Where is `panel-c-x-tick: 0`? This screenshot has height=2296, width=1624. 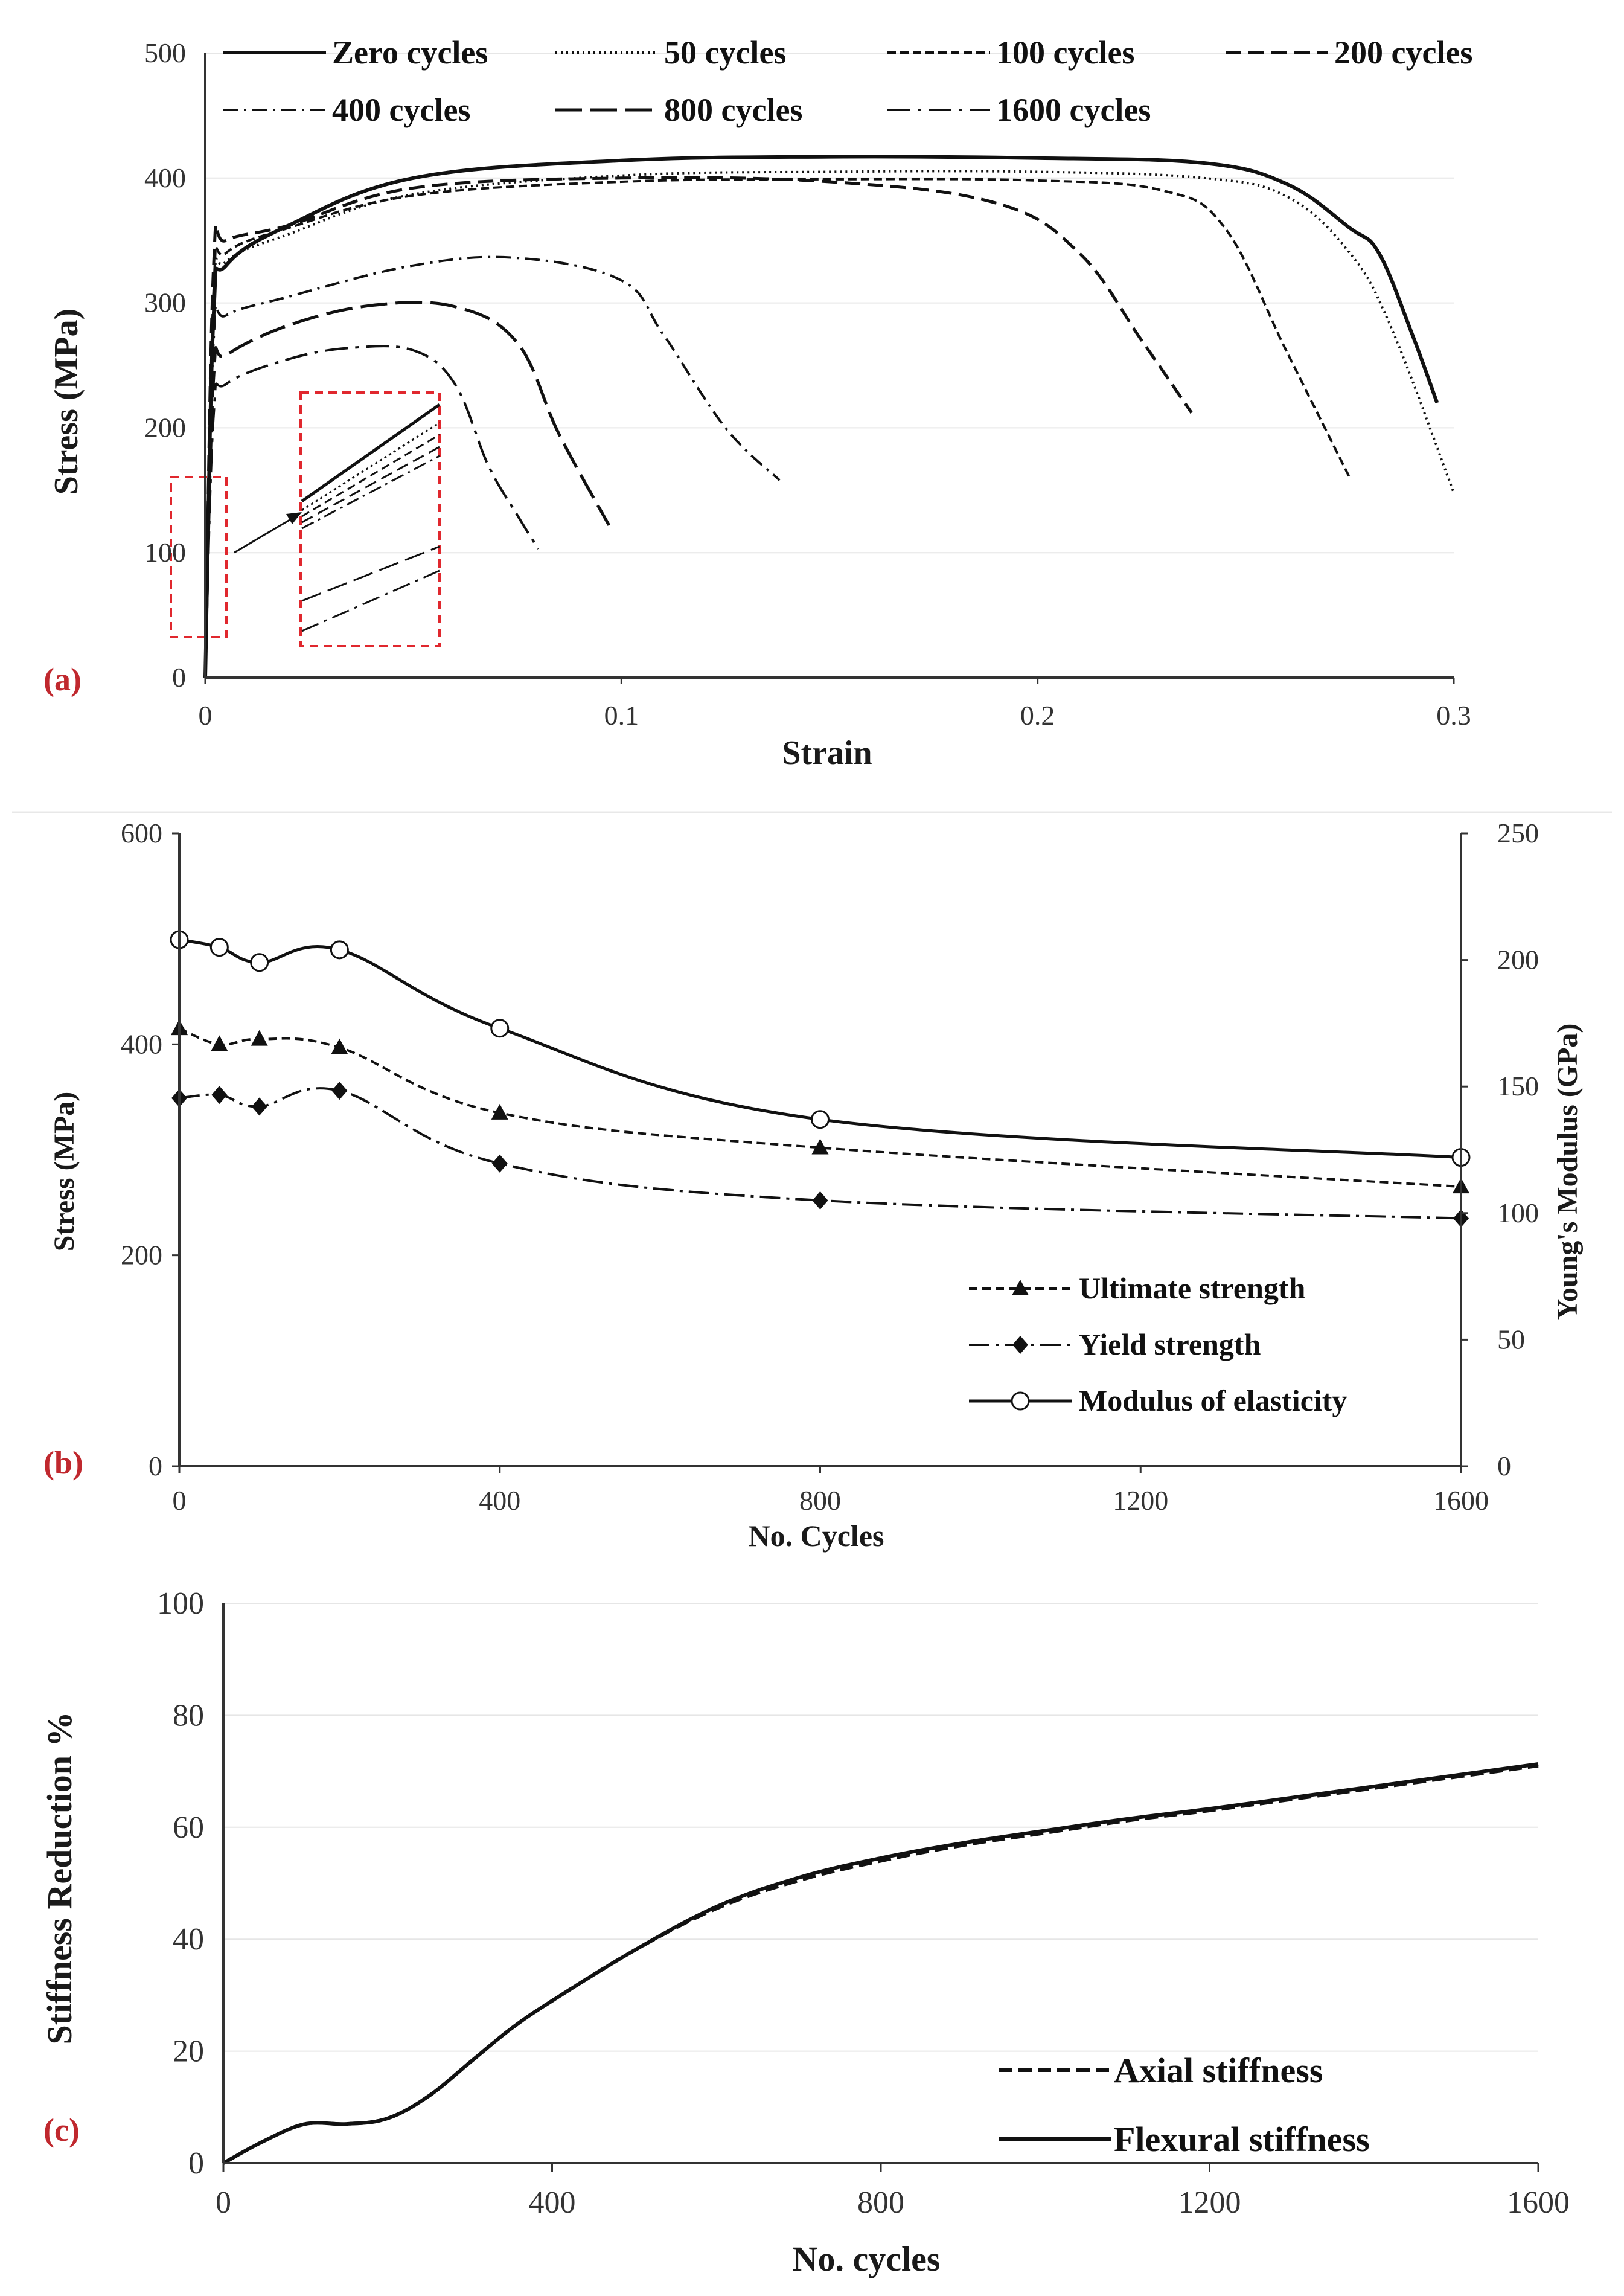 panel-c-x-tick: 0 is located at coordinates (223, 2203).